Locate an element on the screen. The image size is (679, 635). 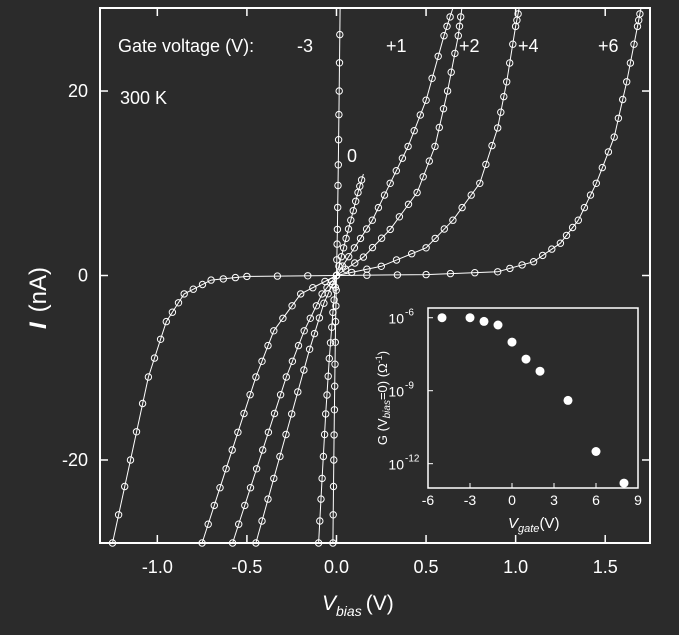
series-label-plus-4: +4 is located at coordinates (528, 46).